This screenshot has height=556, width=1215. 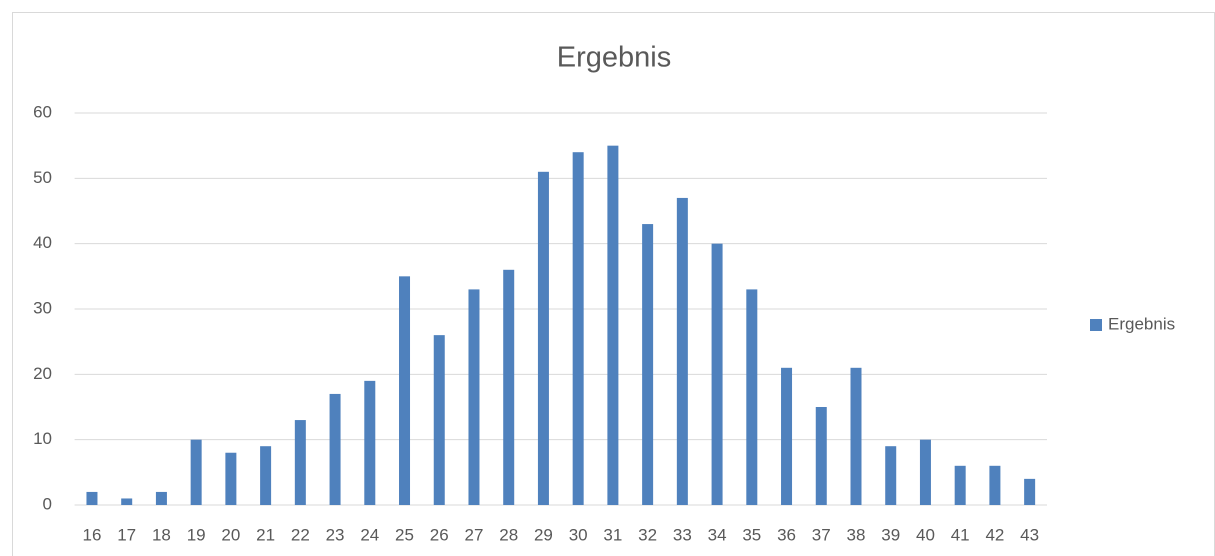 I want to click on x-tick-label: 19, so click(x=196, y=534).